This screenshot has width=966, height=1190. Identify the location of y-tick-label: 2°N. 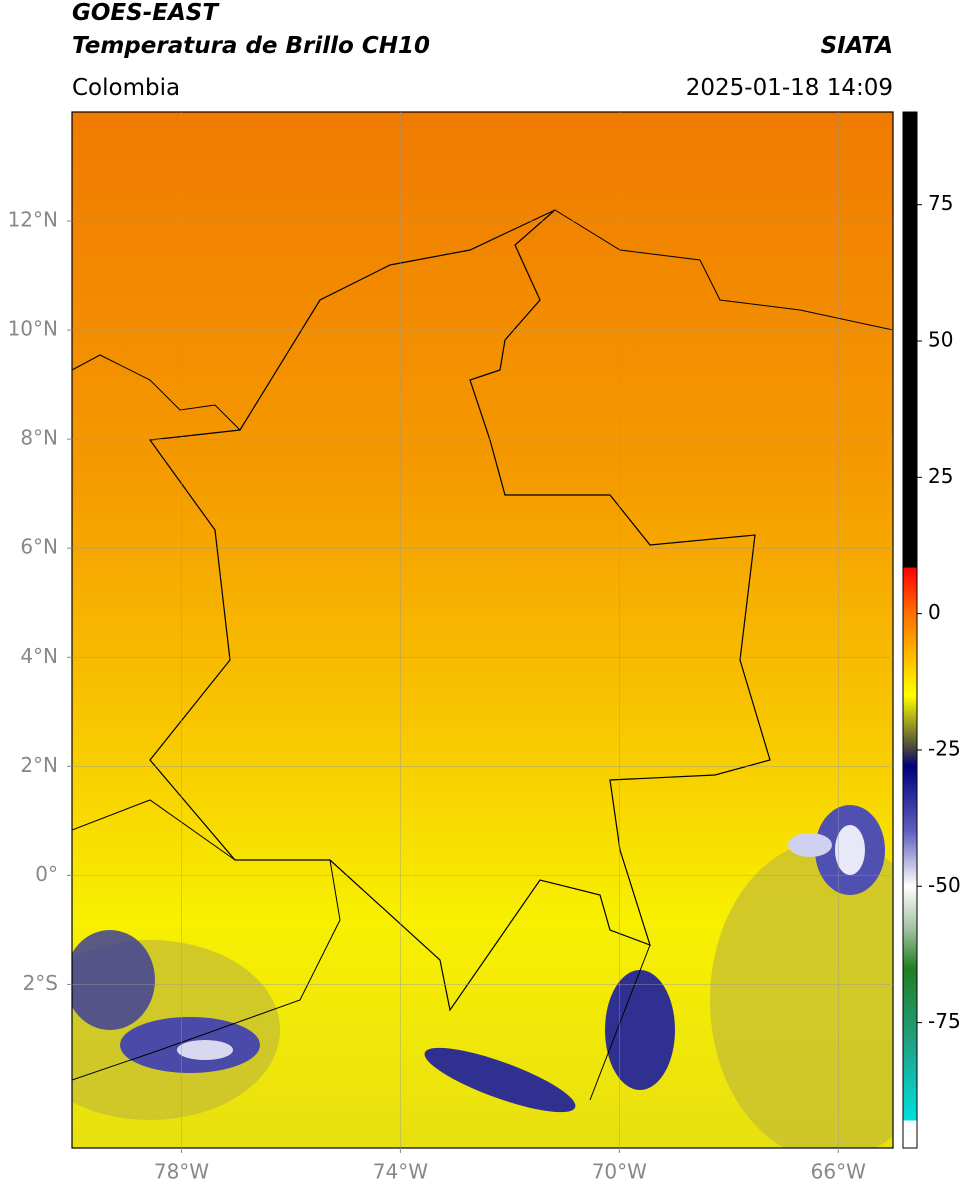
(39, 765).